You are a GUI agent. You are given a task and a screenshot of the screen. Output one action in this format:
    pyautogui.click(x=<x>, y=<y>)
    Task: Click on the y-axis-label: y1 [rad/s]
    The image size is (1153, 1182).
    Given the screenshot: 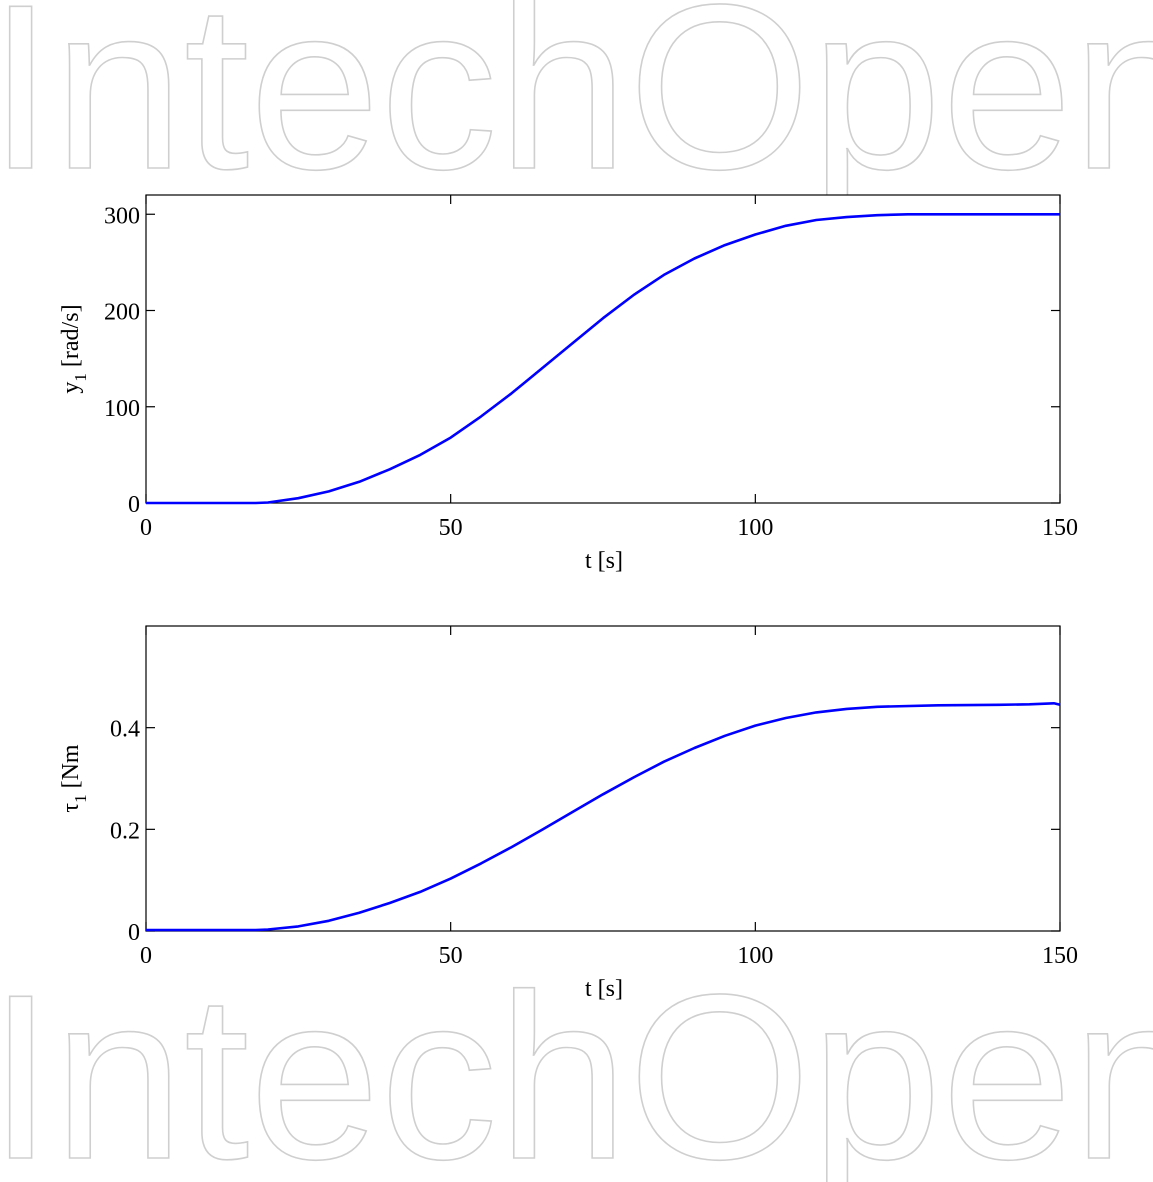 What is the action you would take?
    pyautogui.click(x=74, y=348)
    